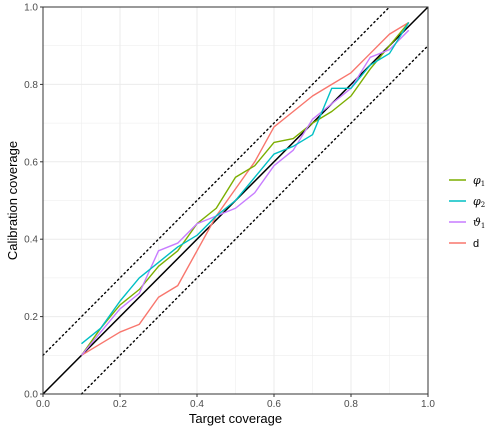 The width and height of the screenshot is (498, 433). Describe the element at coordinates (31, 240) in the screenshot. I see `y-tick-label: 0.4` at that location.